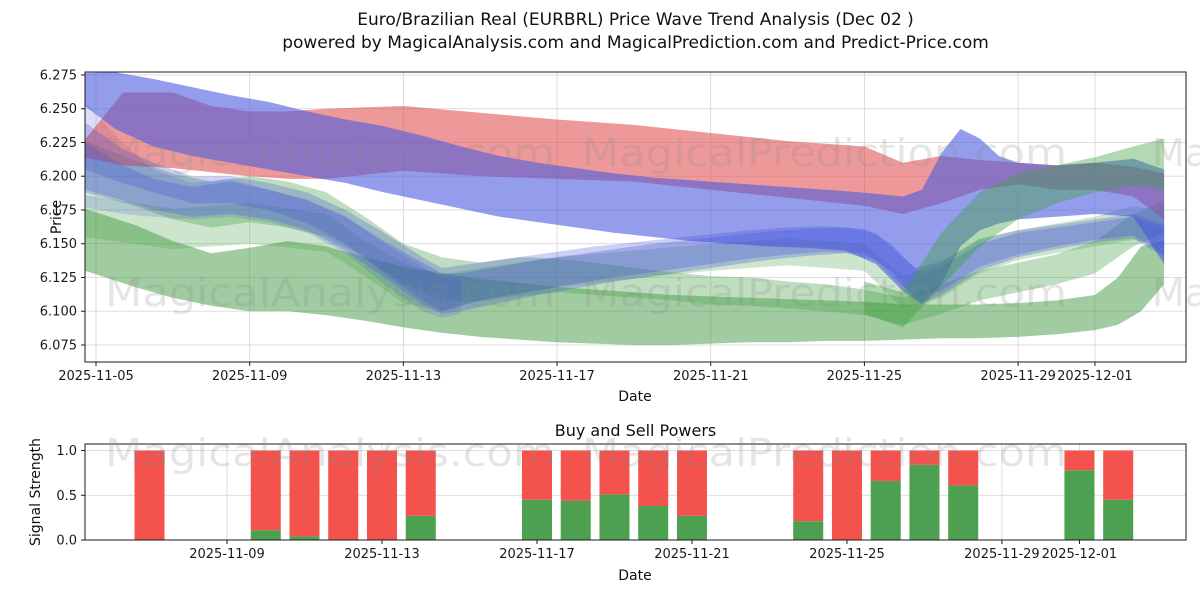 The height and width of the screenshot is (600, 1200). I want to click on y-tick-label: 6.275, so click(58, 75).